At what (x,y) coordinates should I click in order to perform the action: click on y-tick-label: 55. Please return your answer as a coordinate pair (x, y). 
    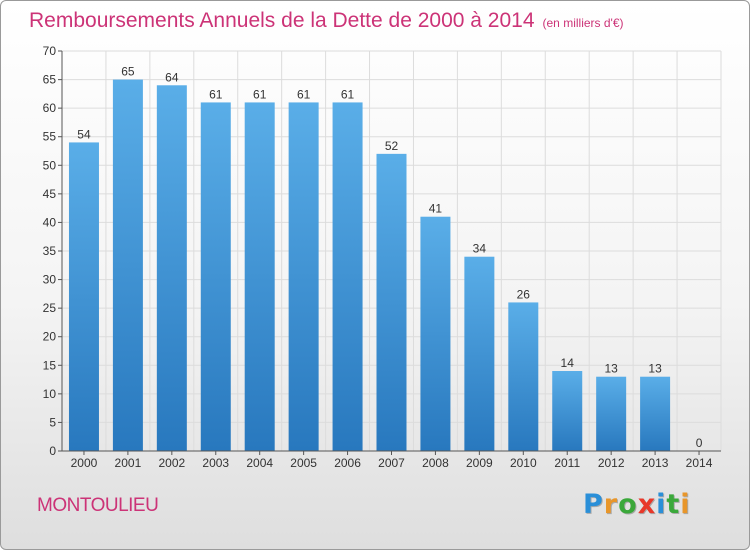
    Looking at the image, I should click on (50, 137).